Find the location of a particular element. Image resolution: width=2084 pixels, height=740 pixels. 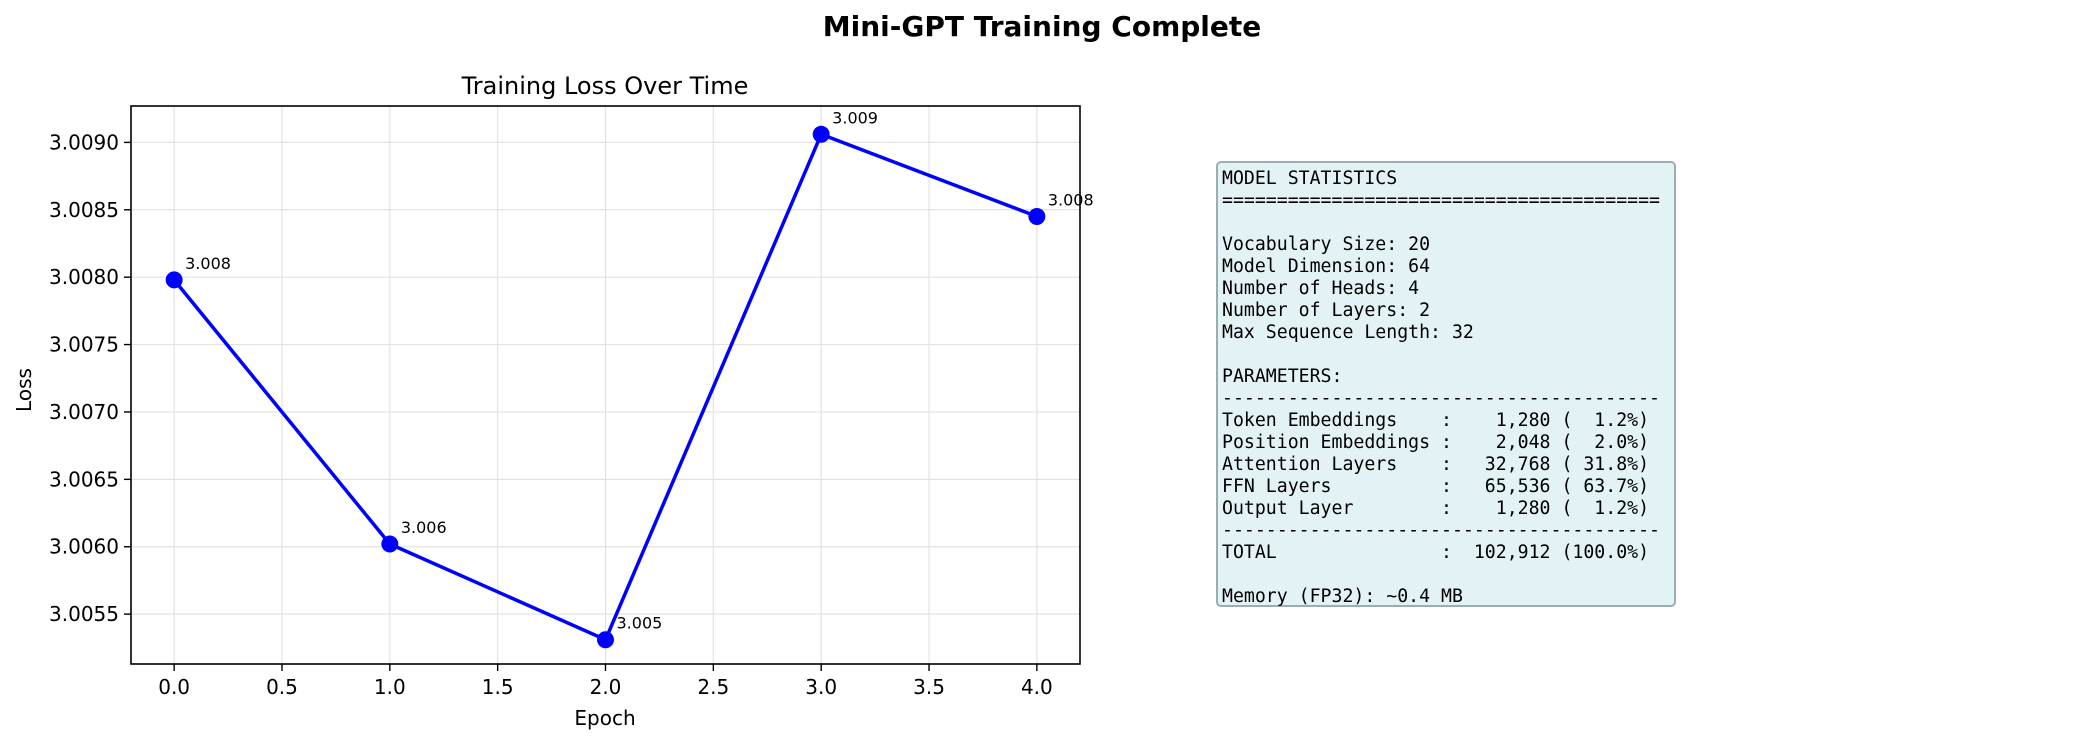

y-tick-label: 3.0085 is located at coordinates (84, 210).